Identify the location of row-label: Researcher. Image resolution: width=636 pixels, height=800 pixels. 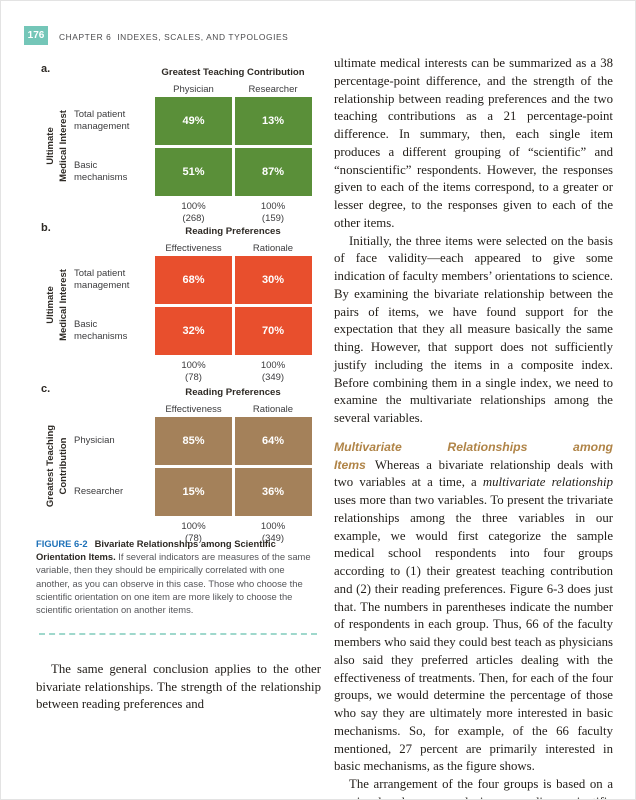
(99, 491).